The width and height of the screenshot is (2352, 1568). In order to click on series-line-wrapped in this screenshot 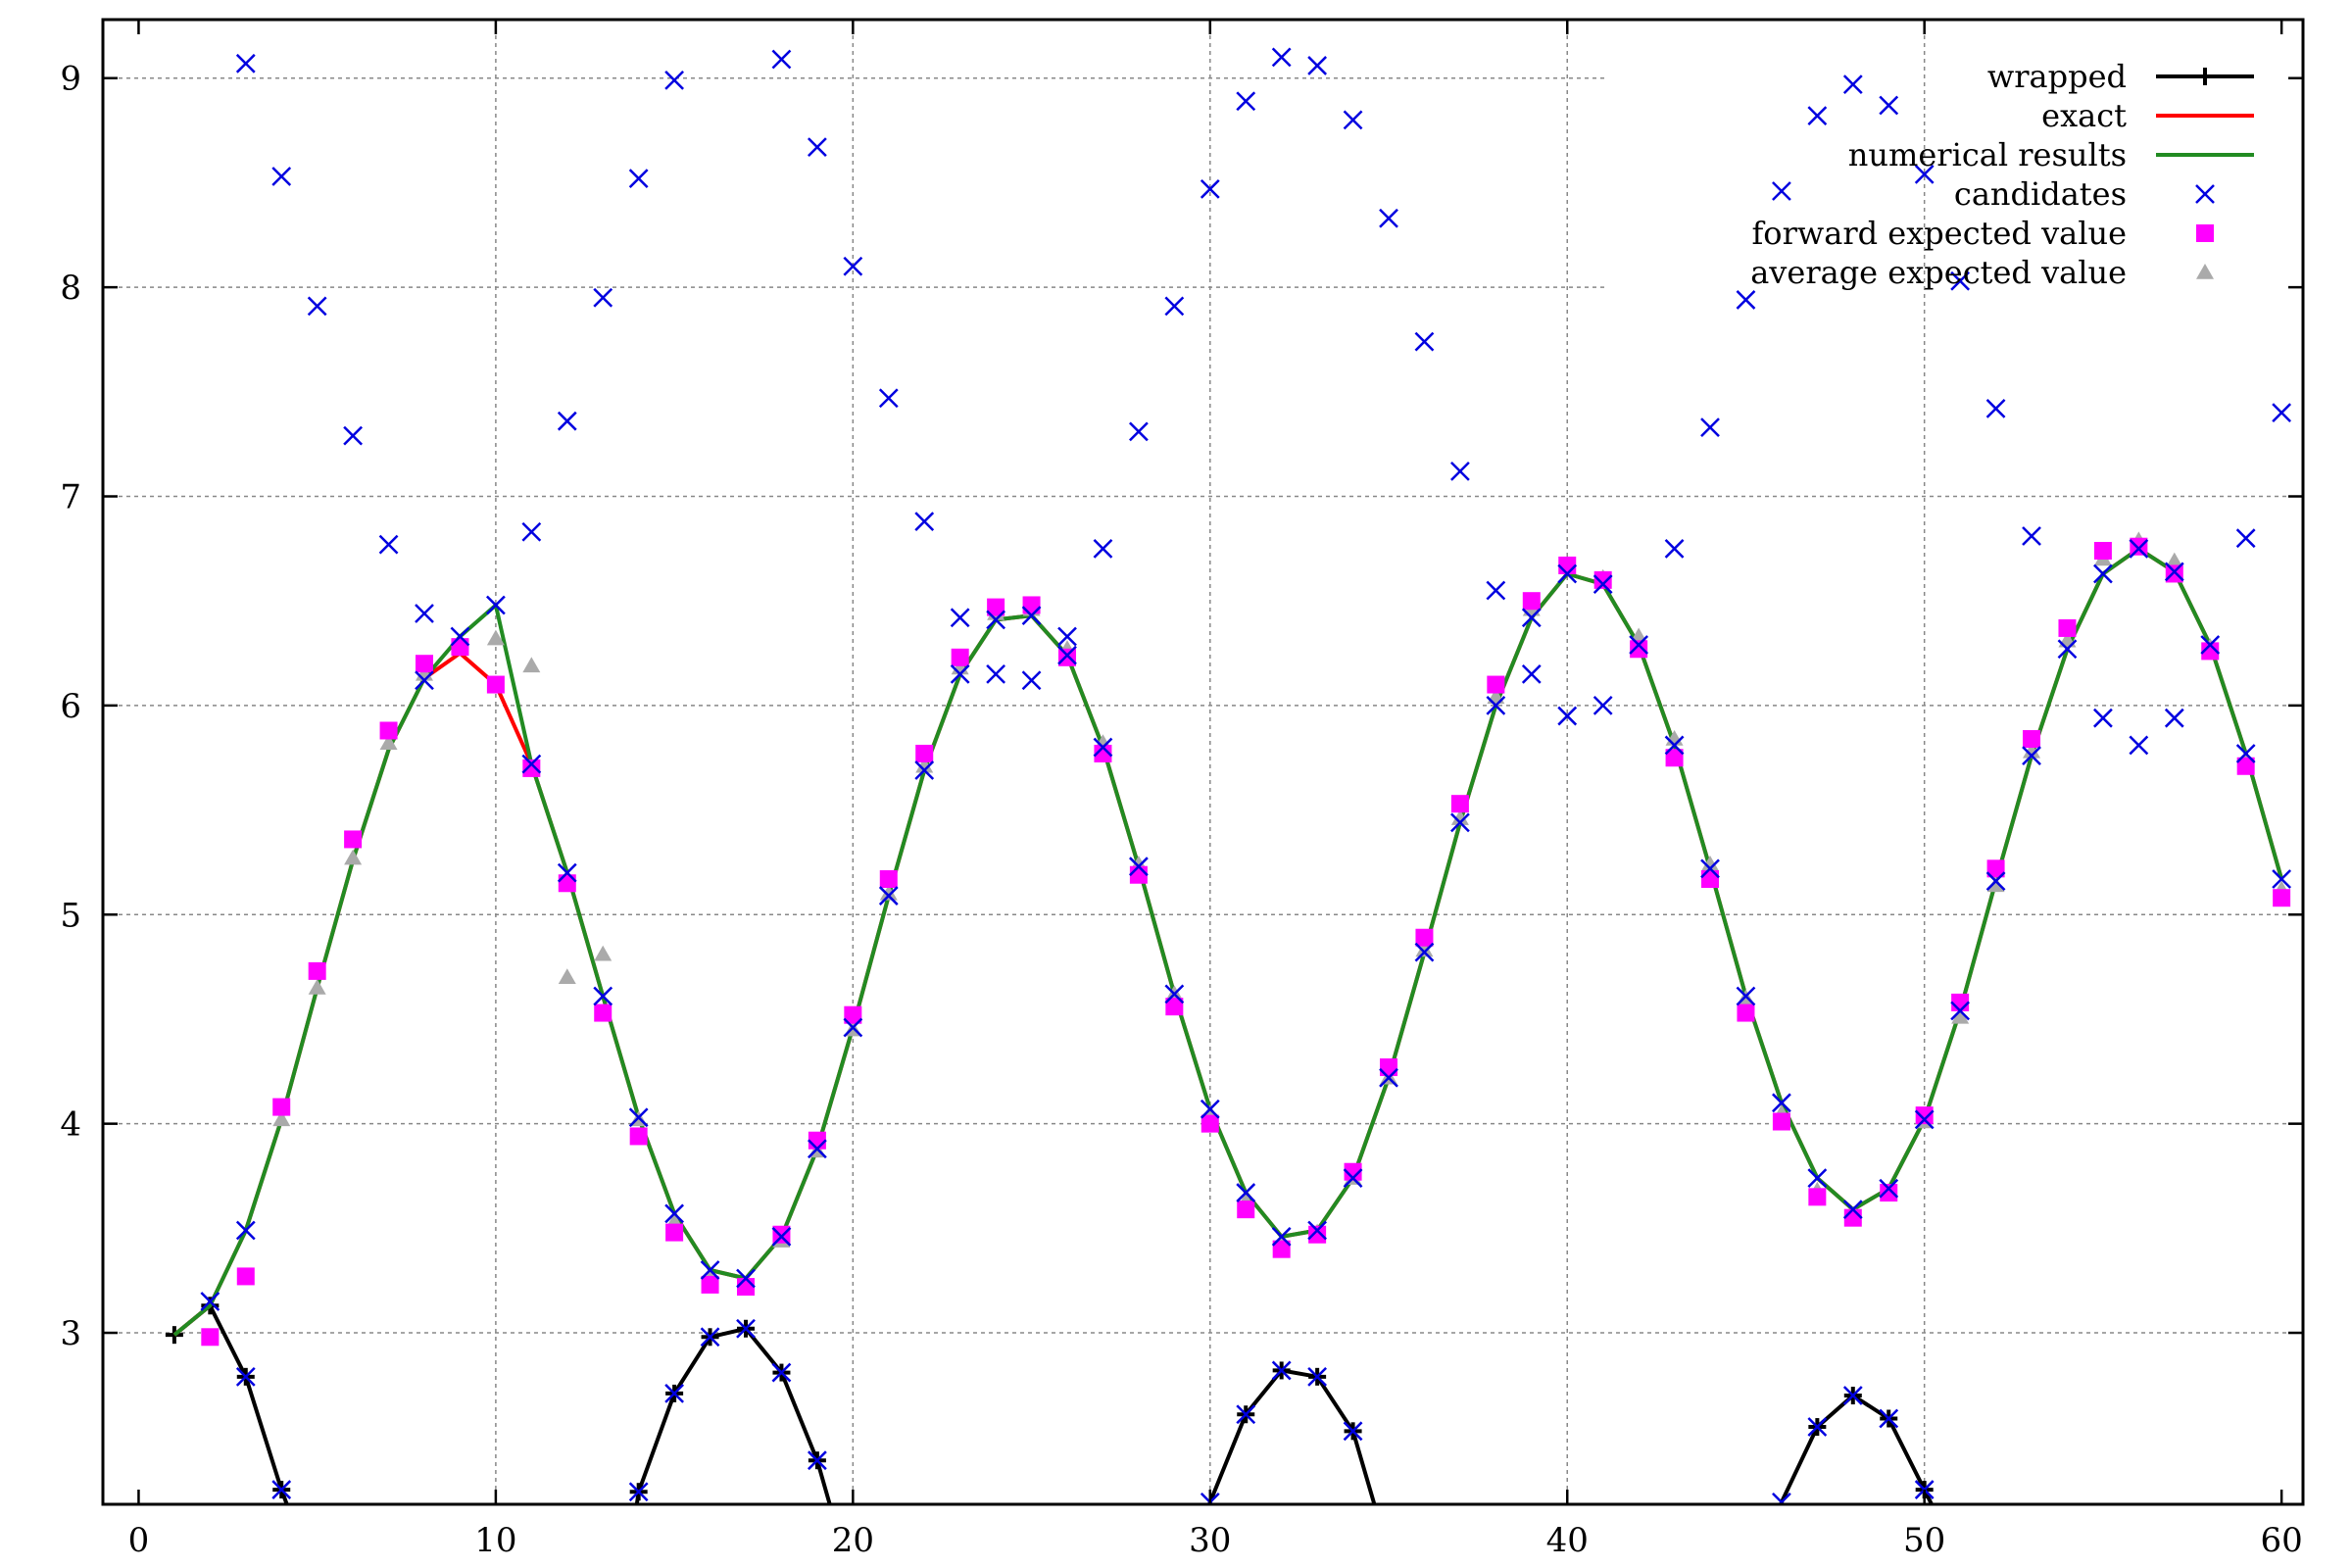, I will do `click(1856, 1449)`.